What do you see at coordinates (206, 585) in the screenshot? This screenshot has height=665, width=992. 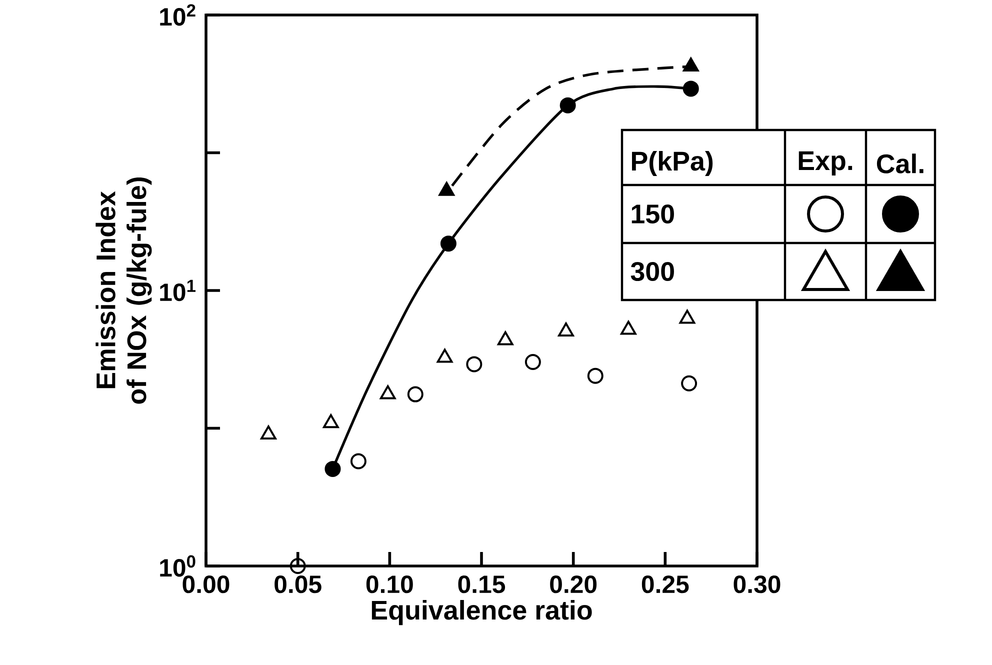 I see `x-tick-label: 0.00` at bounding box center [206, 585].